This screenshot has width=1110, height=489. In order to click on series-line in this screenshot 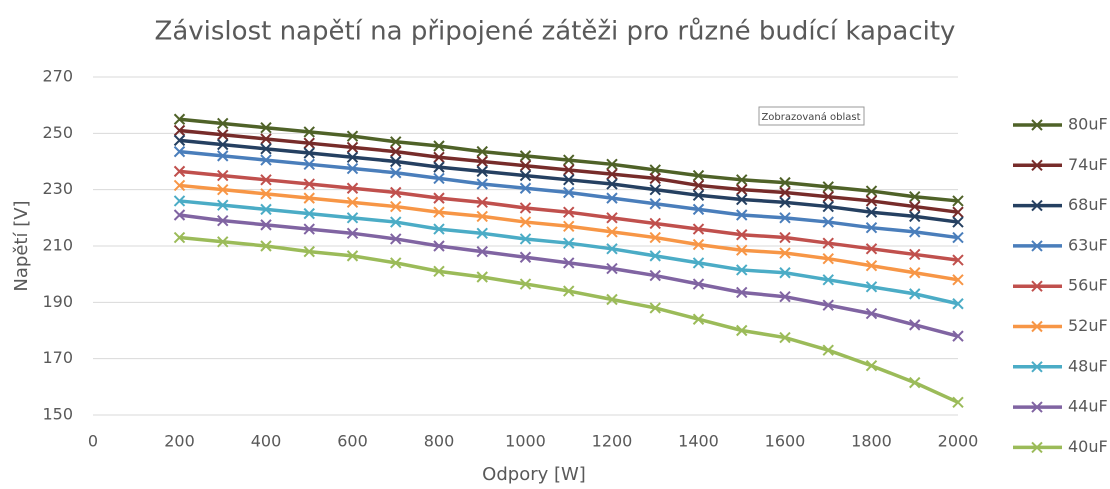, I will do `click(569, 215)`.